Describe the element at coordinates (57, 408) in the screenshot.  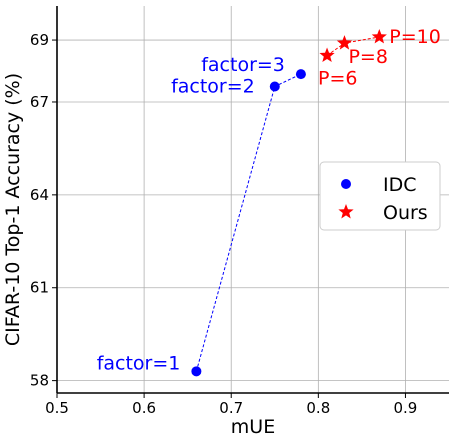
I see `x-tick-label: 0.5` at that location.